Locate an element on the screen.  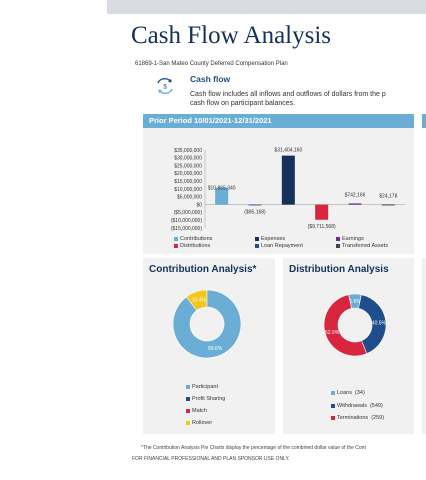
legend-item: Transferred Assets is located at coordinates (362, 246).